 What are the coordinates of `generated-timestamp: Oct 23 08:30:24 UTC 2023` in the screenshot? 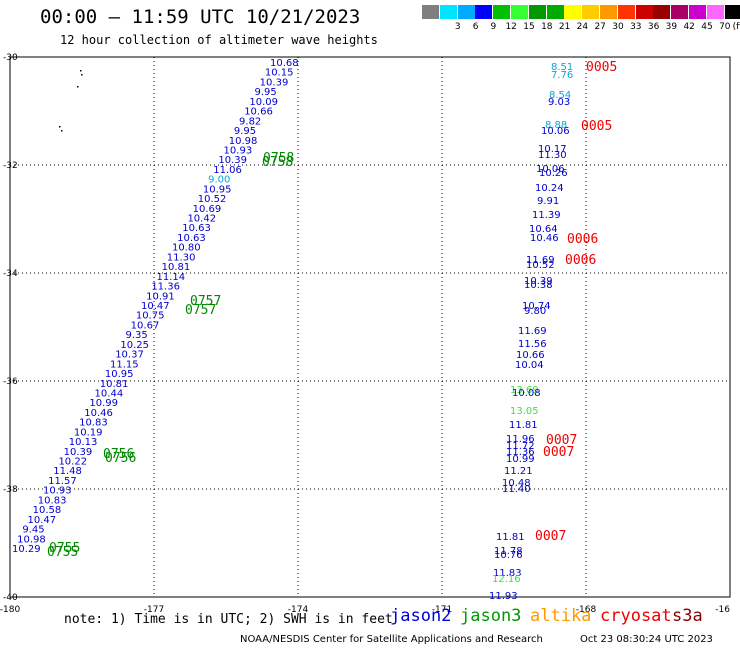 It's located at (646, 639).